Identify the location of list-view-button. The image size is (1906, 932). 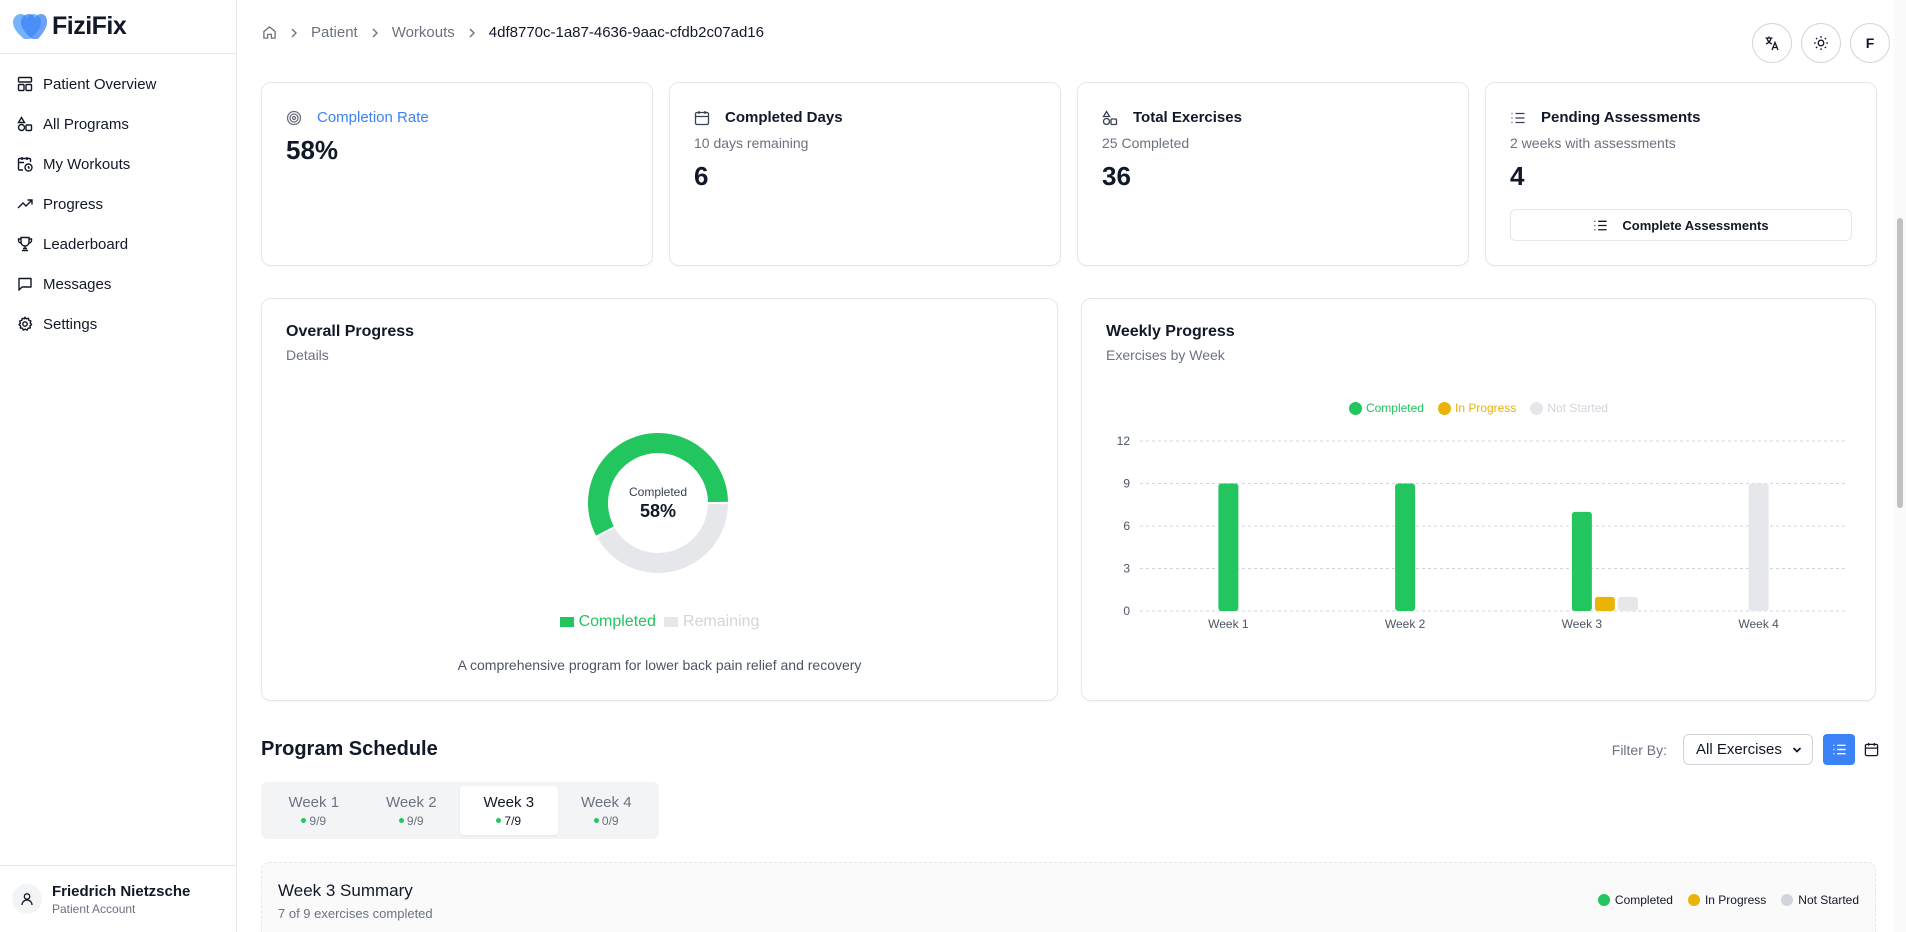
(1839, 749).